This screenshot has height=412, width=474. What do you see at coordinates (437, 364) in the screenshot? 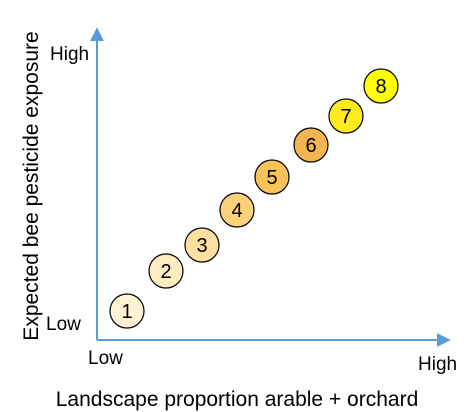
I see `x-axis-high-label: High` at bounding box center [437, 364].